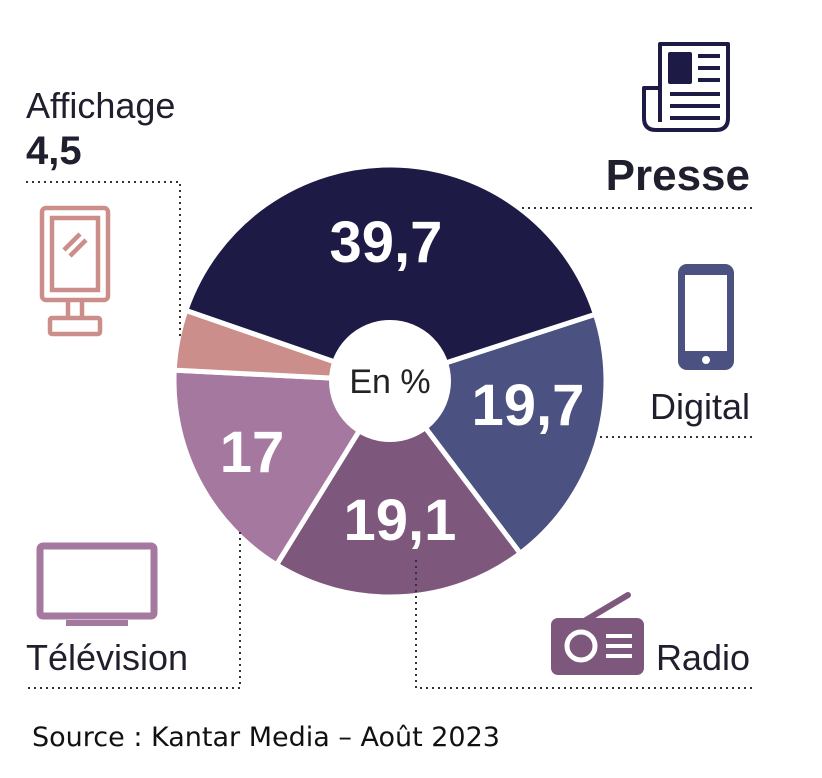 The image size is (822, 778). Describe the element at coordinates (54, 151) in the screenshot. I see `value-label-affichage: 4,5` at that location.